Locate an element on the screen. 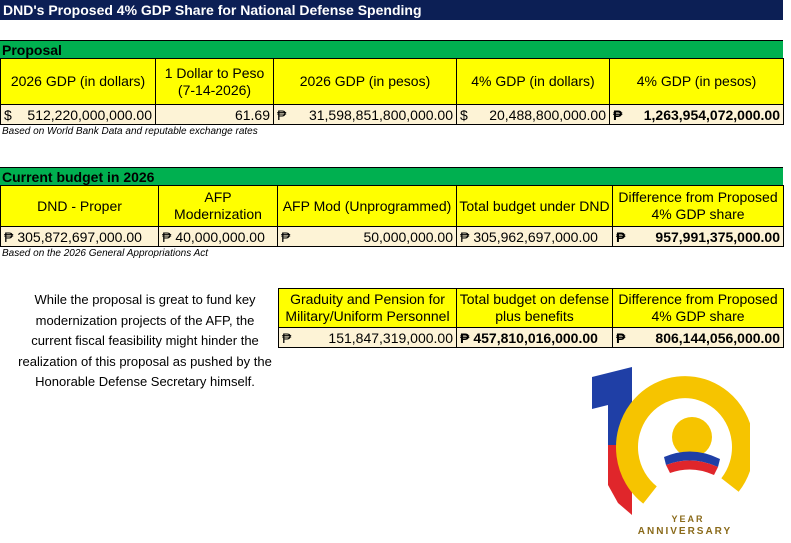  amount: 806,144,056,000.00 is located at coordinates (717, 337).